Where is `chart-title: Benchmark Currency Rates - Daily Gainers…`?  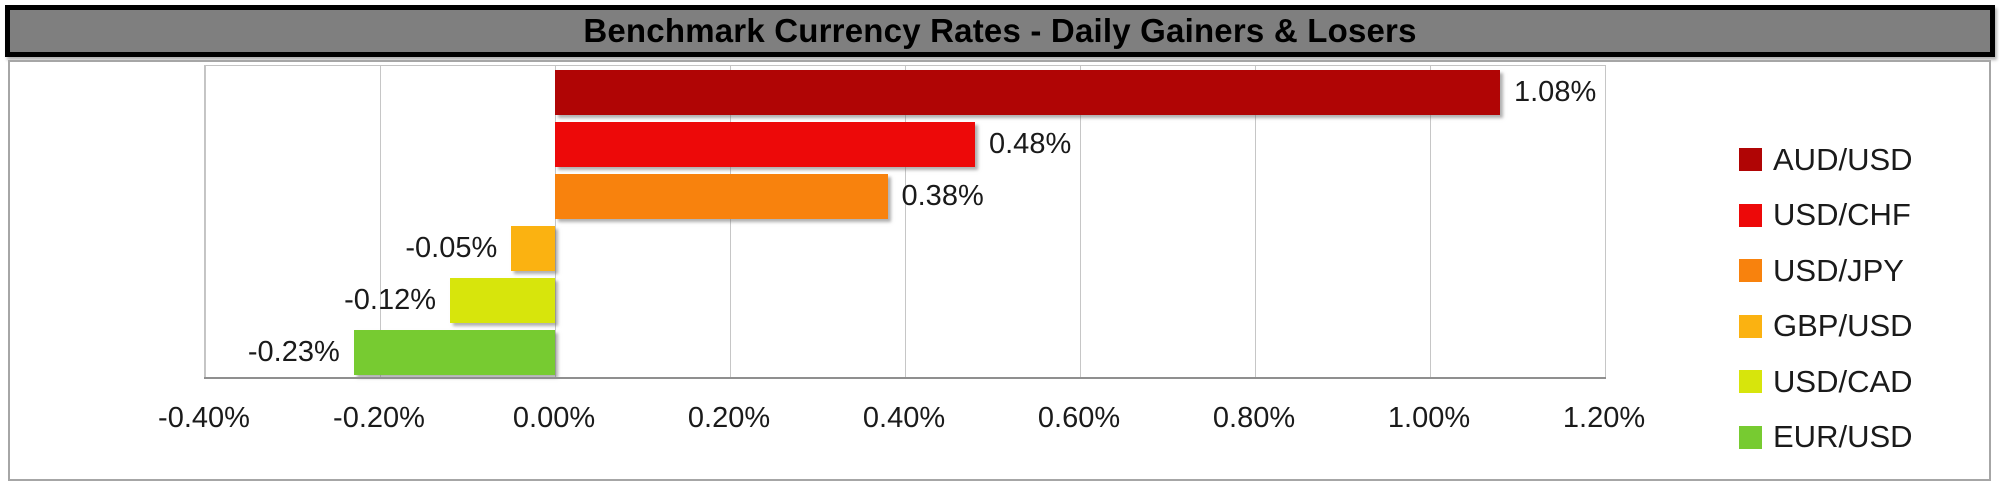 chart-title: Benchmark Currency Rates - Daily Gainers… is located at coordinates (1000, 30).